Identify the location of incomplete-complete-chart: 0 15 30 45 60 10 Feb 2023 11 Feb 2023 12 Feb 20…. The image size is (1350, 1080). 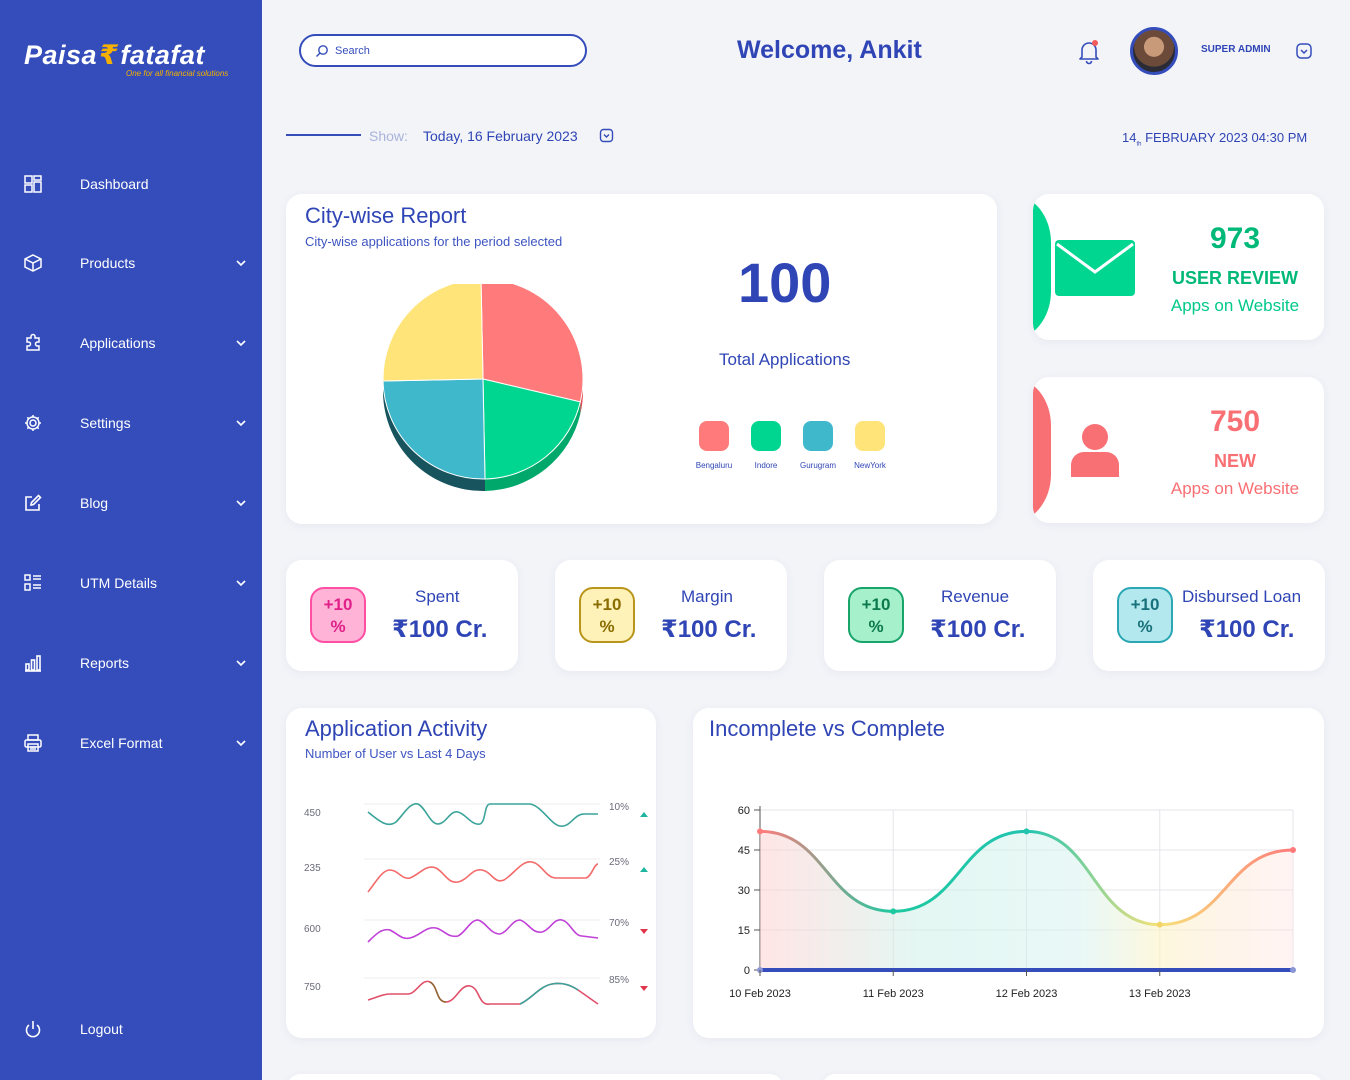
(1012, 902).